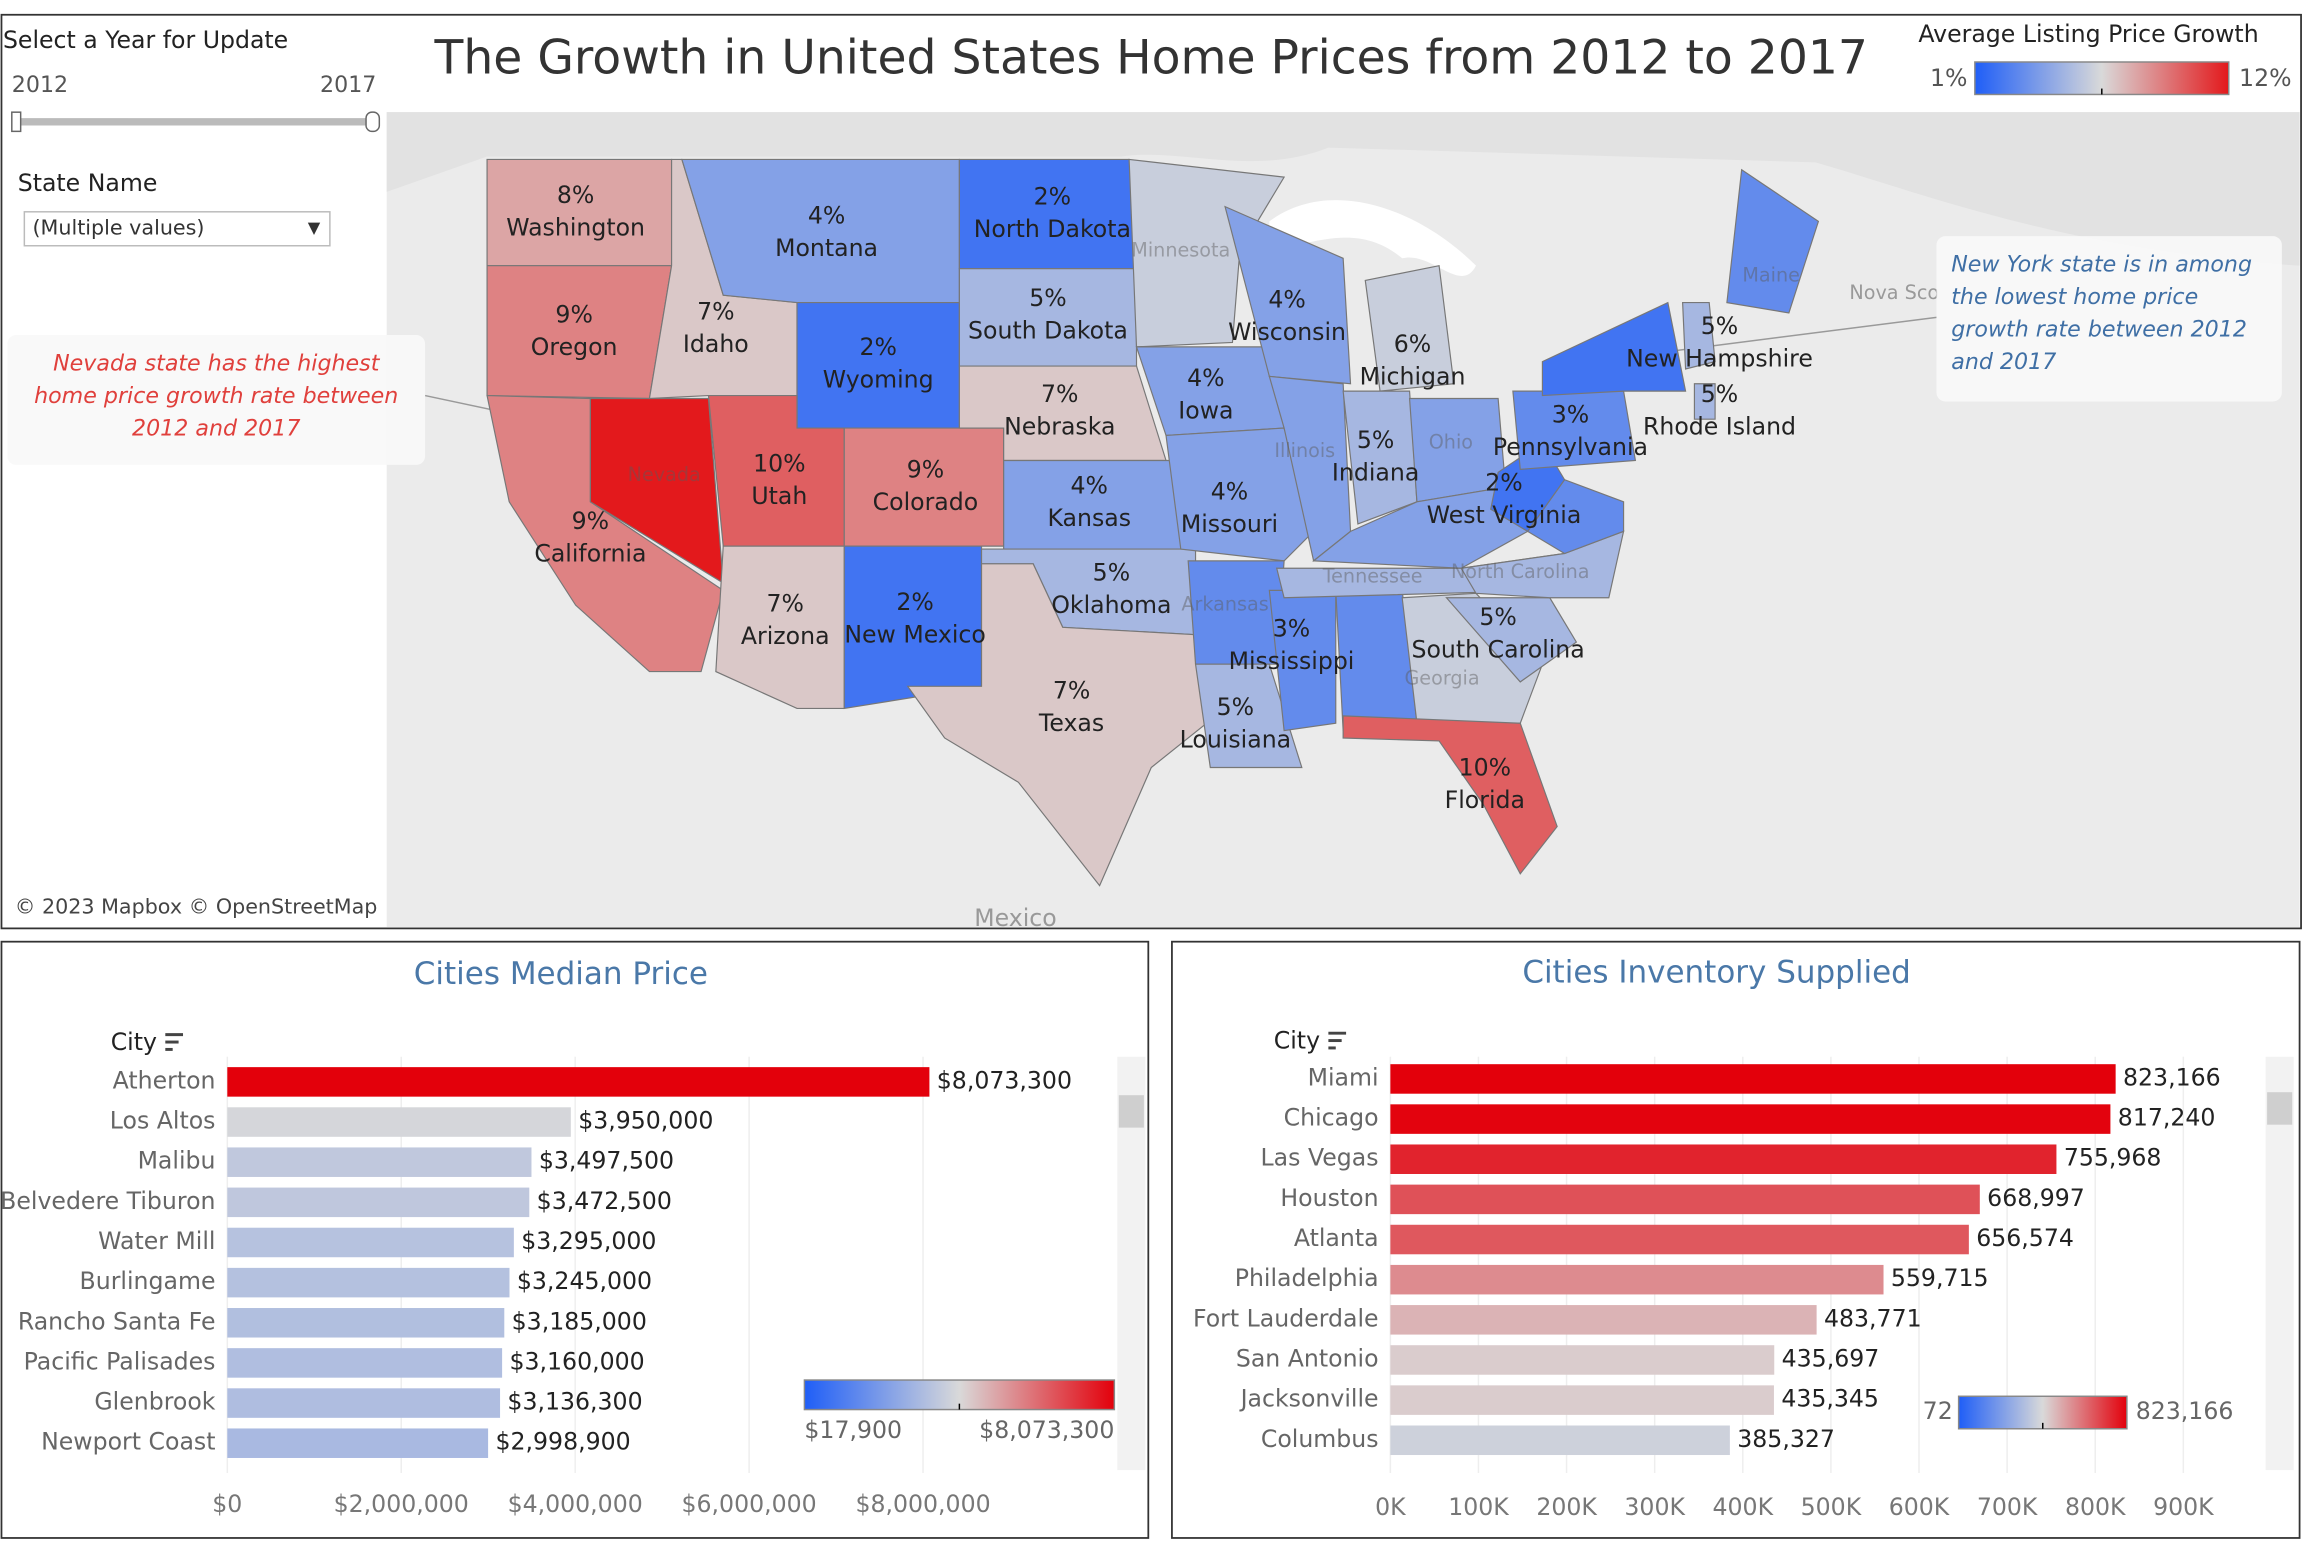 The height and width of the screenshot is (1544, 2304). What do you see at coordinates (716, 344) in the screenshot?
I see `state-name: Idaho` at bounding box center [716, 344].